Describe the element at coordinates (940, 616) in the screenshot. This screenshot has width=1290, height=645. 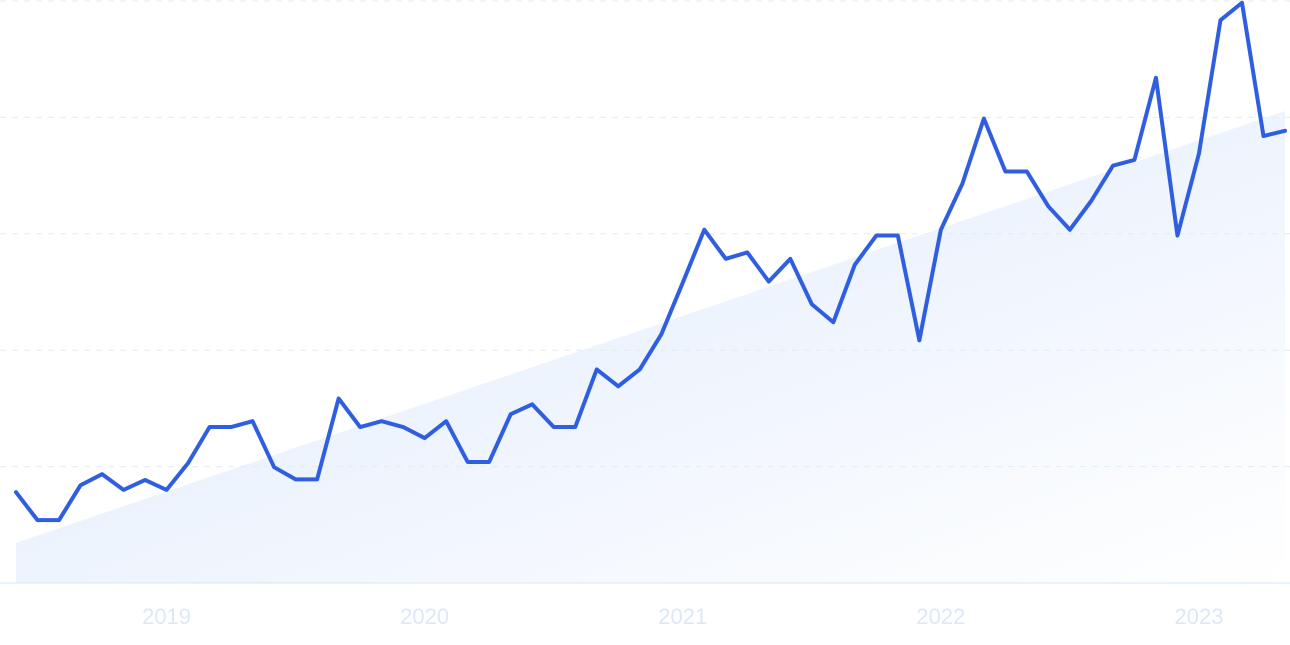
I see `x-tick-label: 2022` at that location.